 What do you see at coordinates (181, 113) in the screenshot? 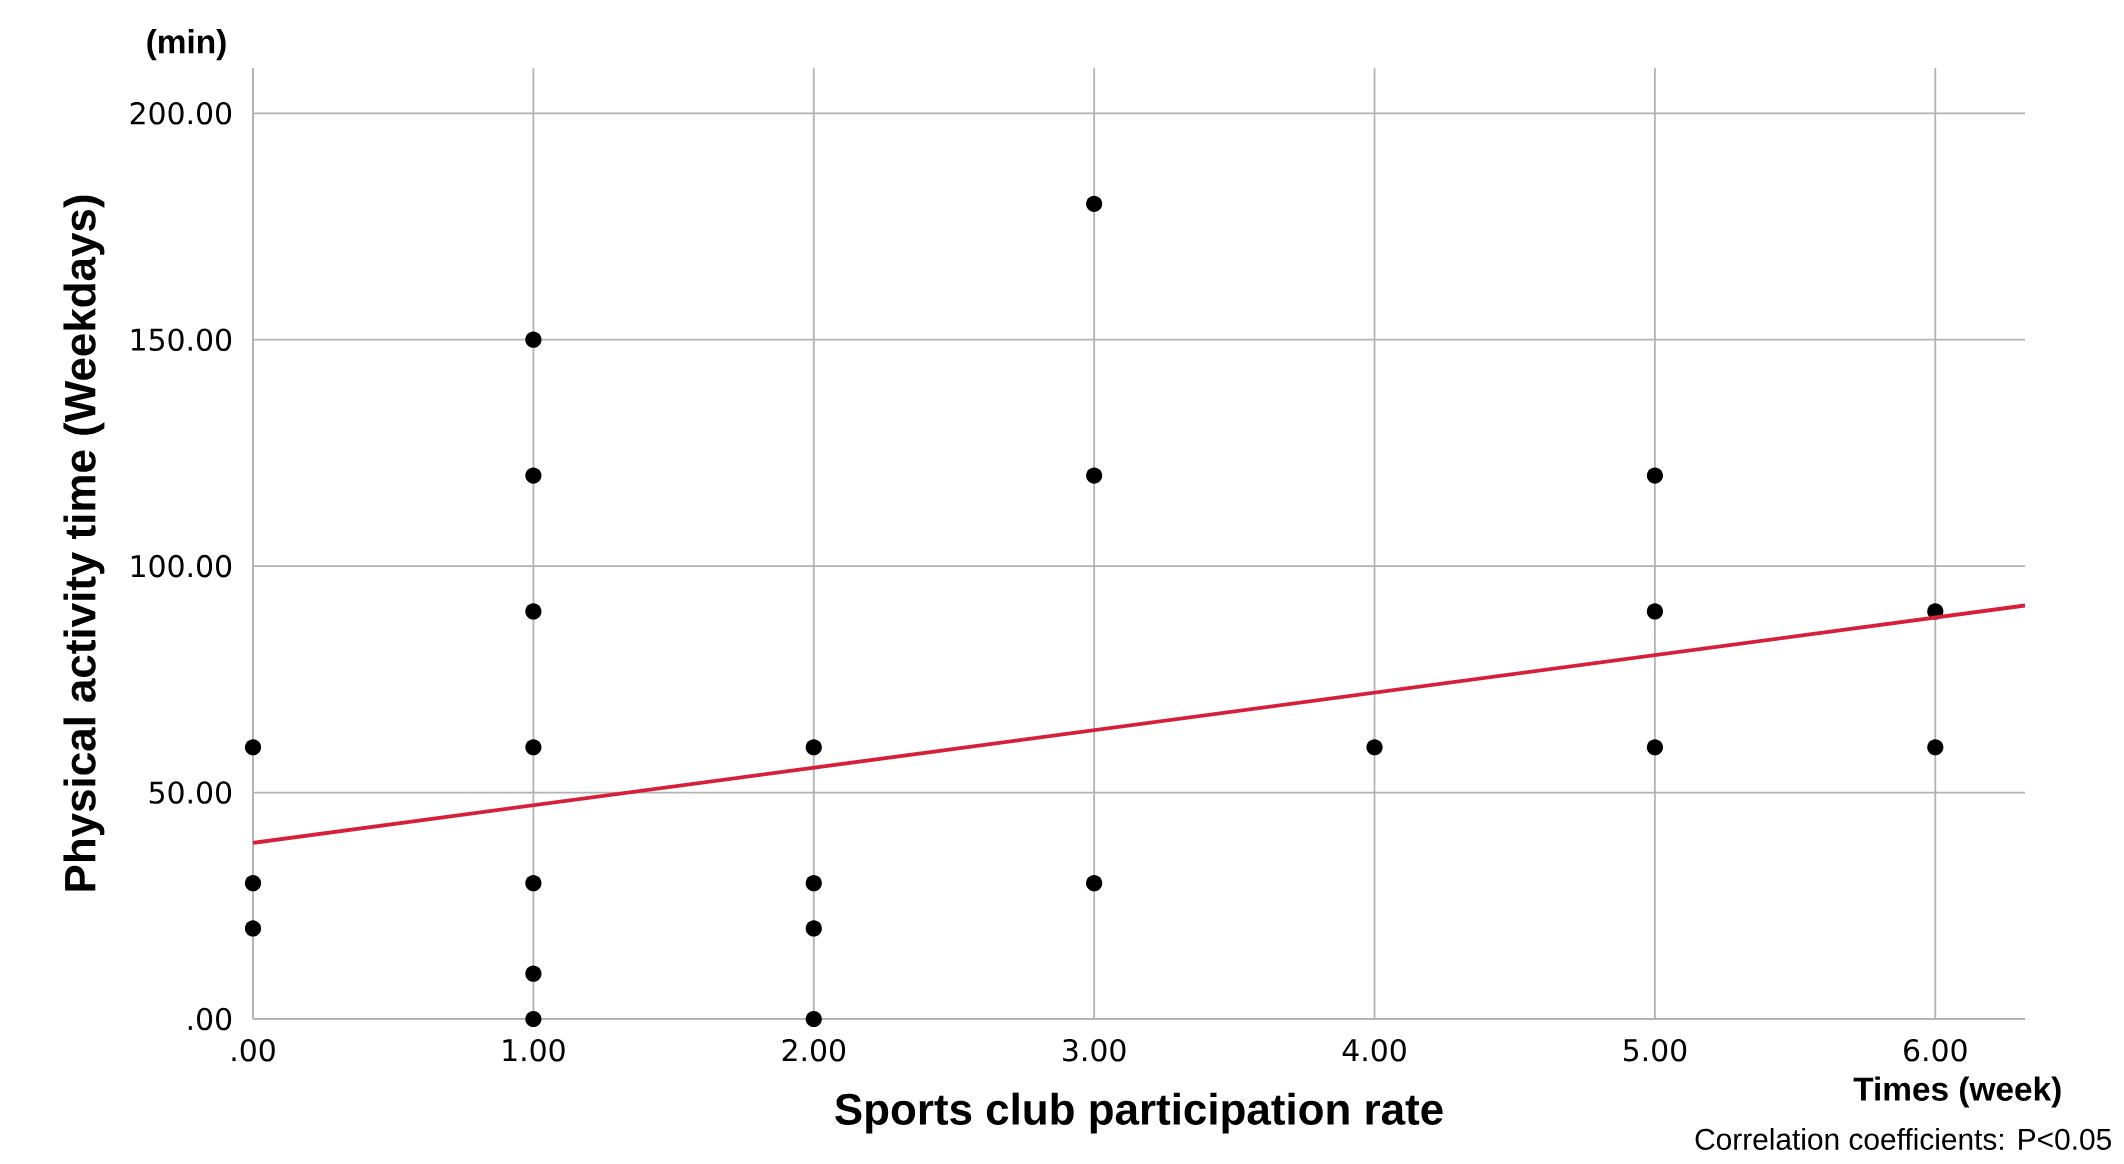
I see `y-tick-label: 200.00` at bounding box center [181, 113].